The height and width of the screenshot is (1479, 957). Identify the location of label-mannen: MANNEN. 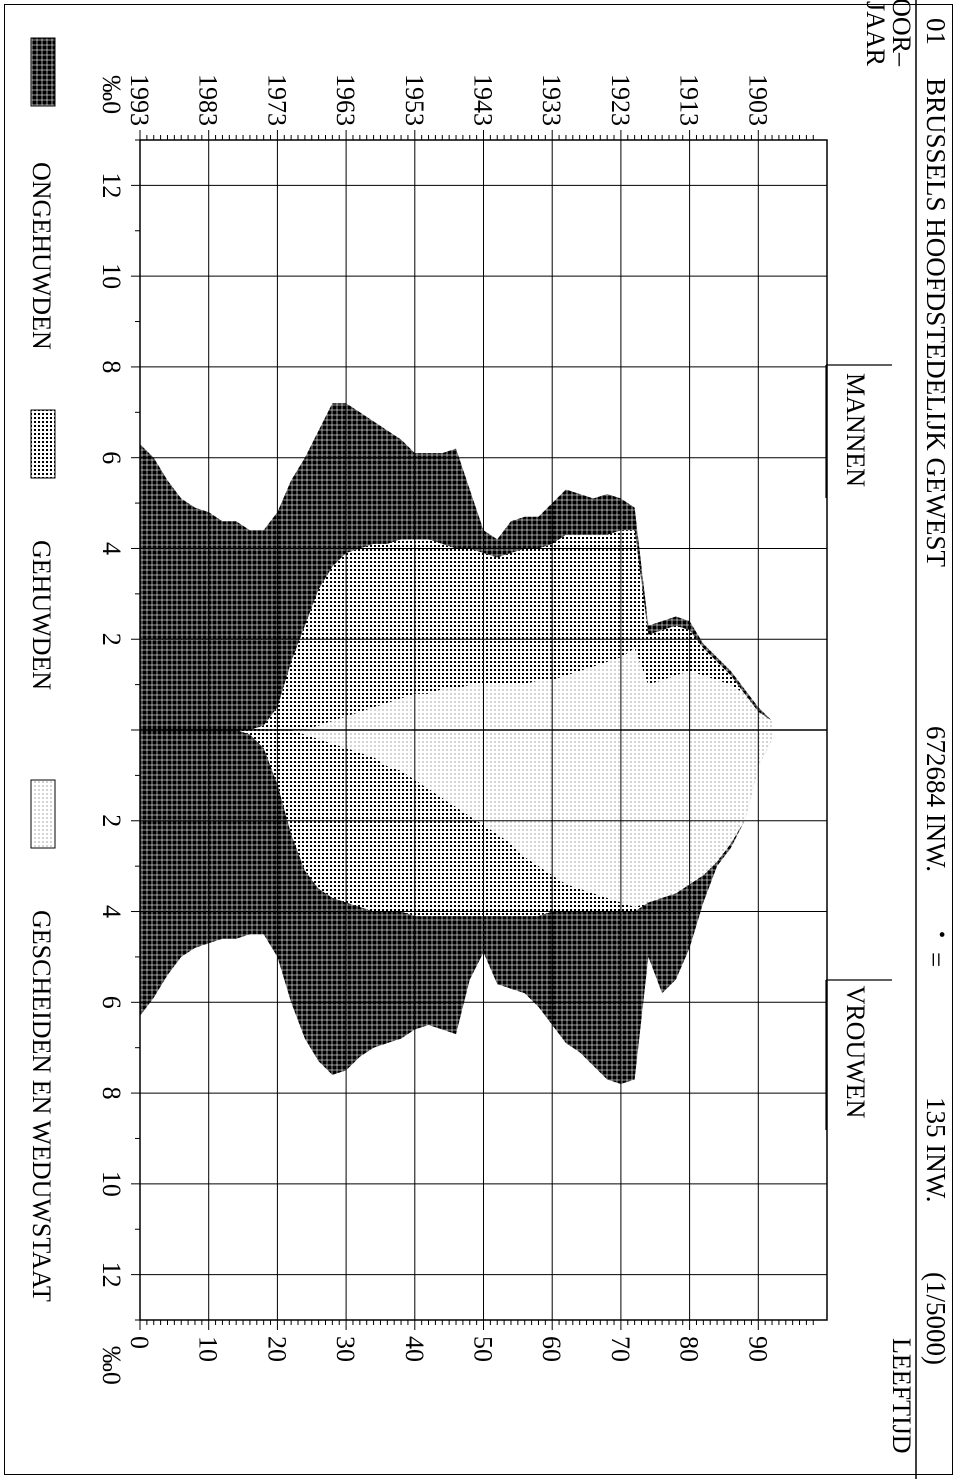
(855, 430).